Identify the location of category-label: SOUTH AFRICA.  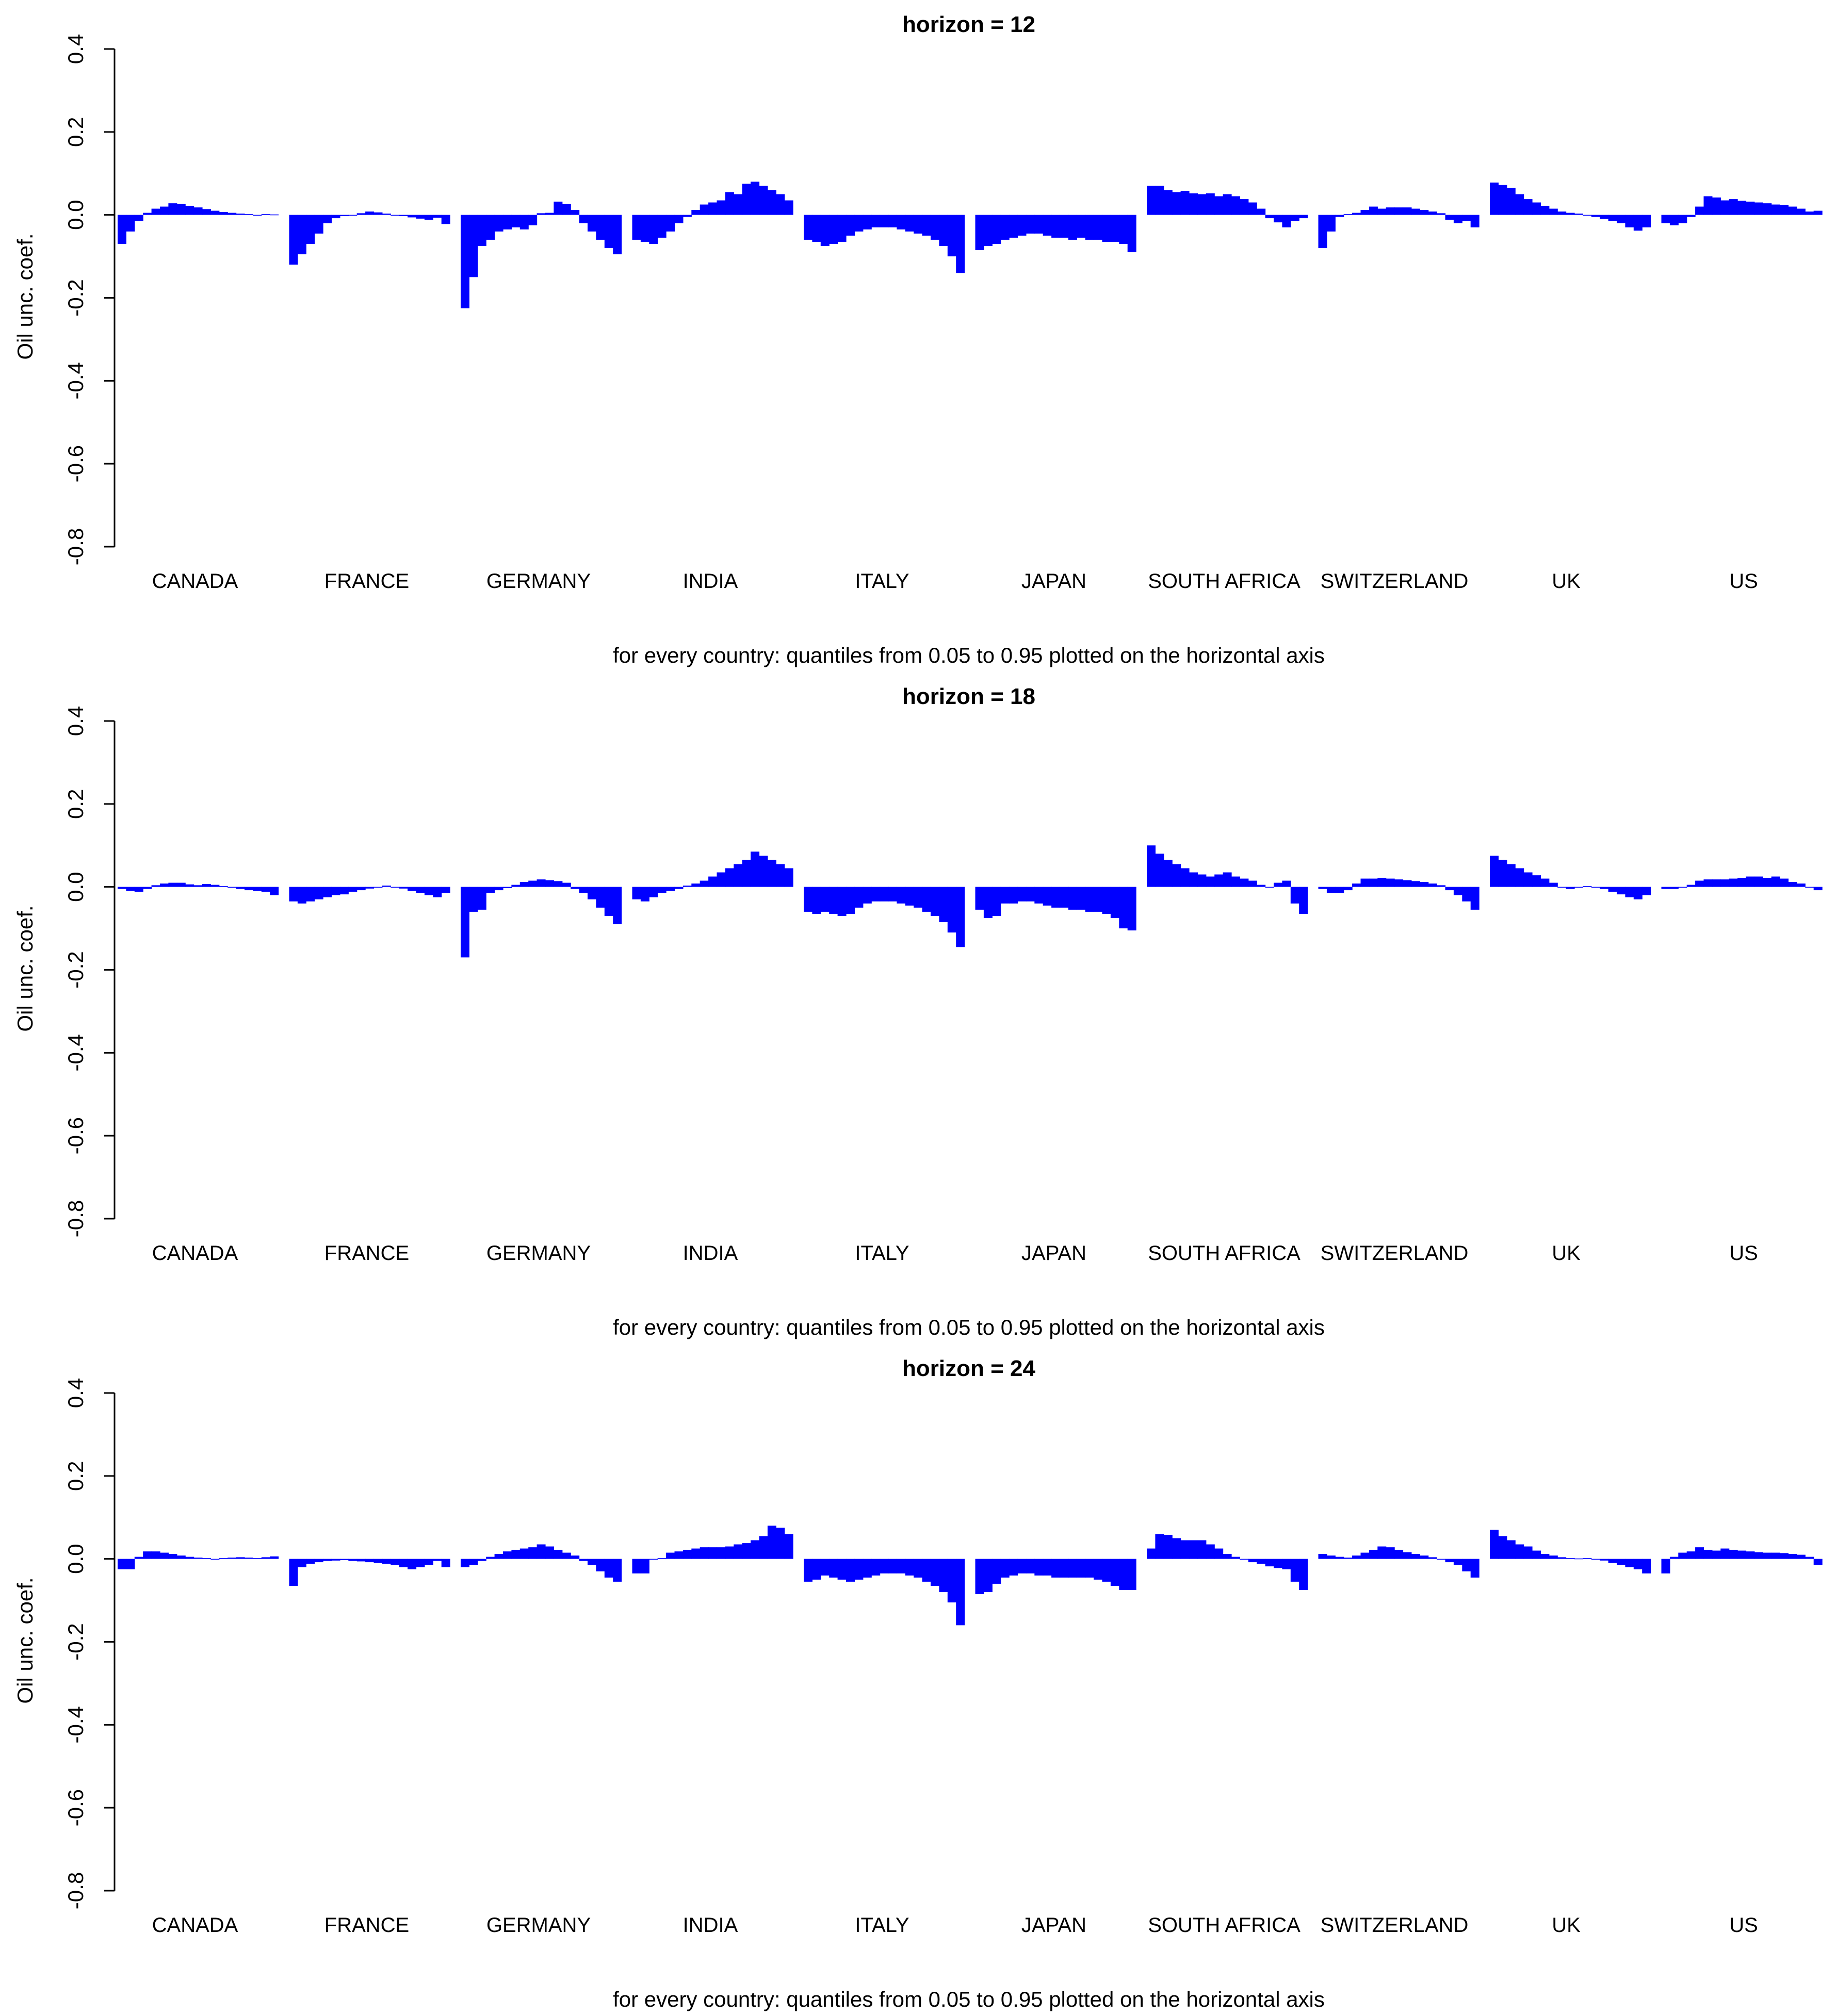
(1224, 1253).